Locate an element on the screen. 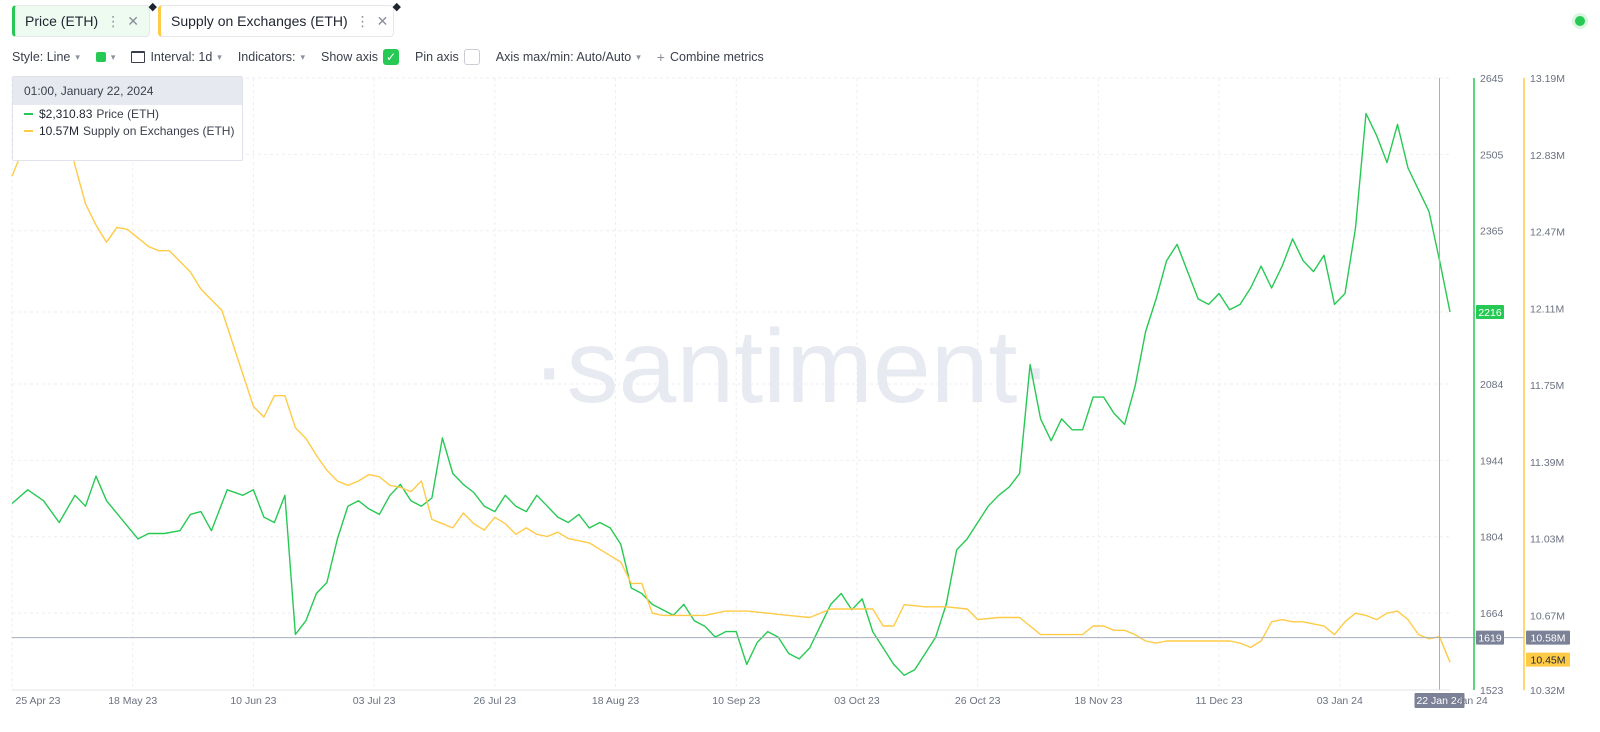 The height and width of the screenshot is (732, 1600). tab-price-label: Price (ETH) is located at coordinates (62, 21).